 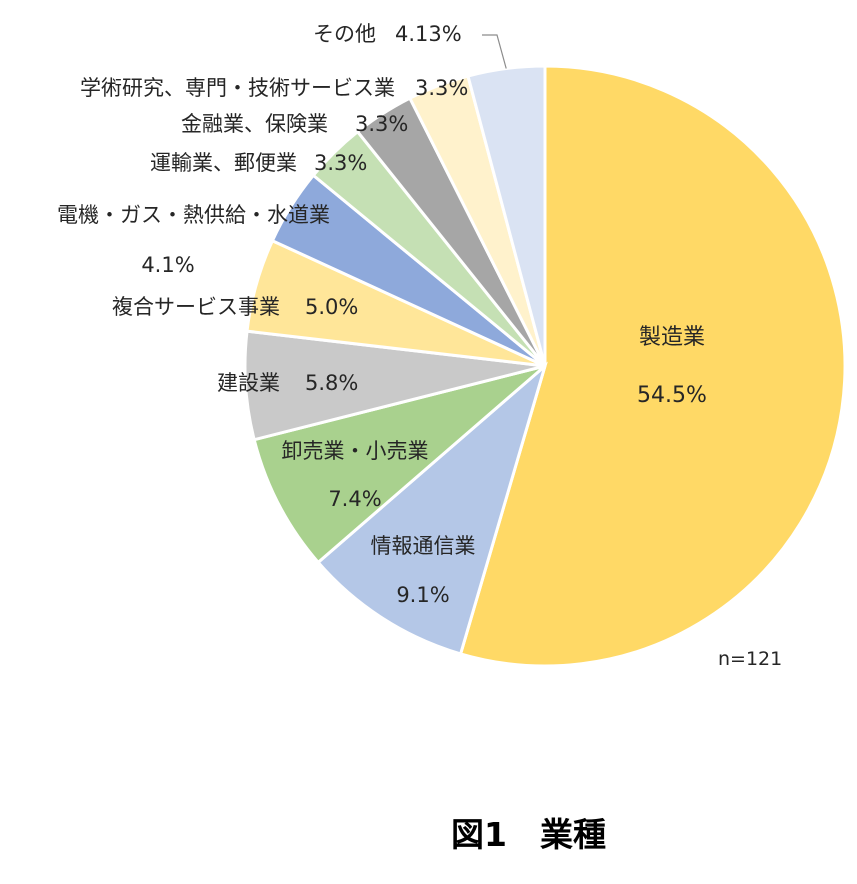 What do you see at coordinates (331, 383) in the screenshot?
I see `slice-value-label: 5.8%` at bounding box center [331, 383].